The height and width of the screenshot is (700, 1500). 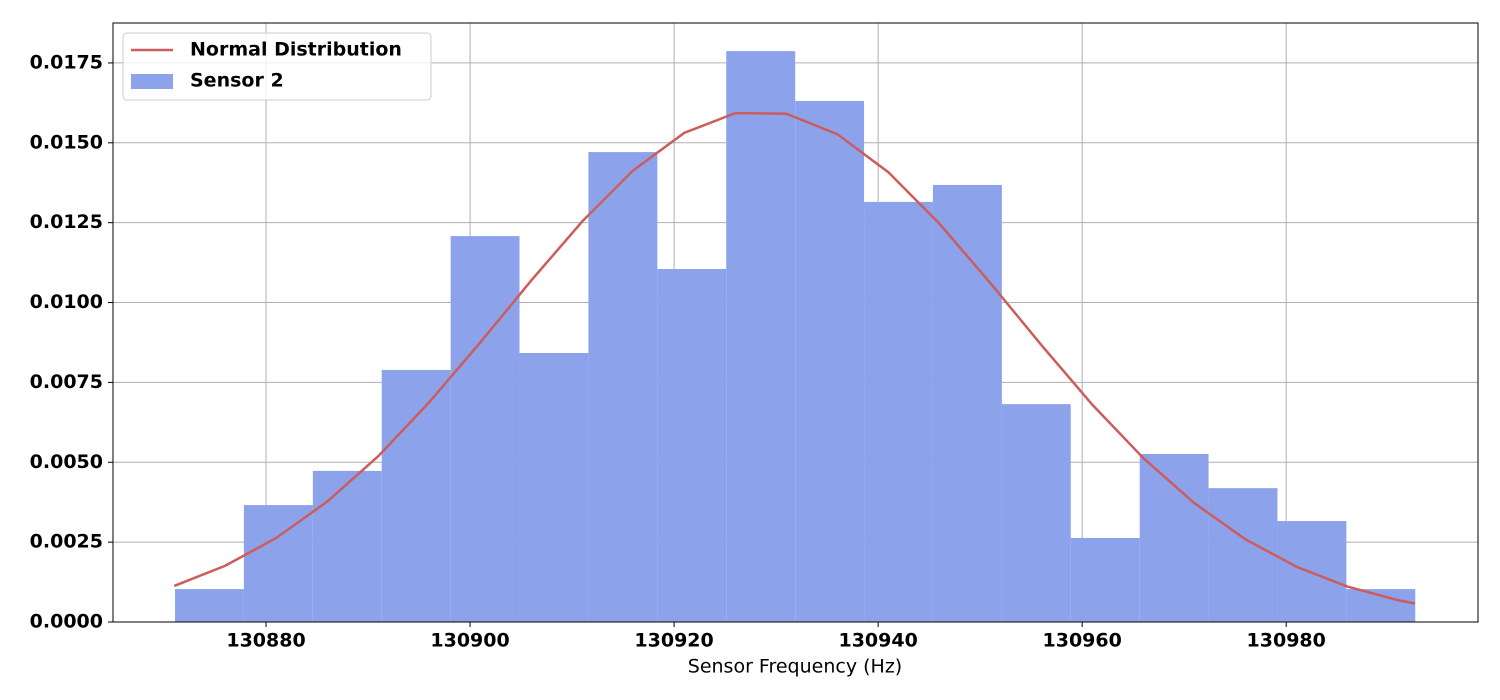 I want to click on y-tick-label: 0.0150, so click(x=66, y=142).